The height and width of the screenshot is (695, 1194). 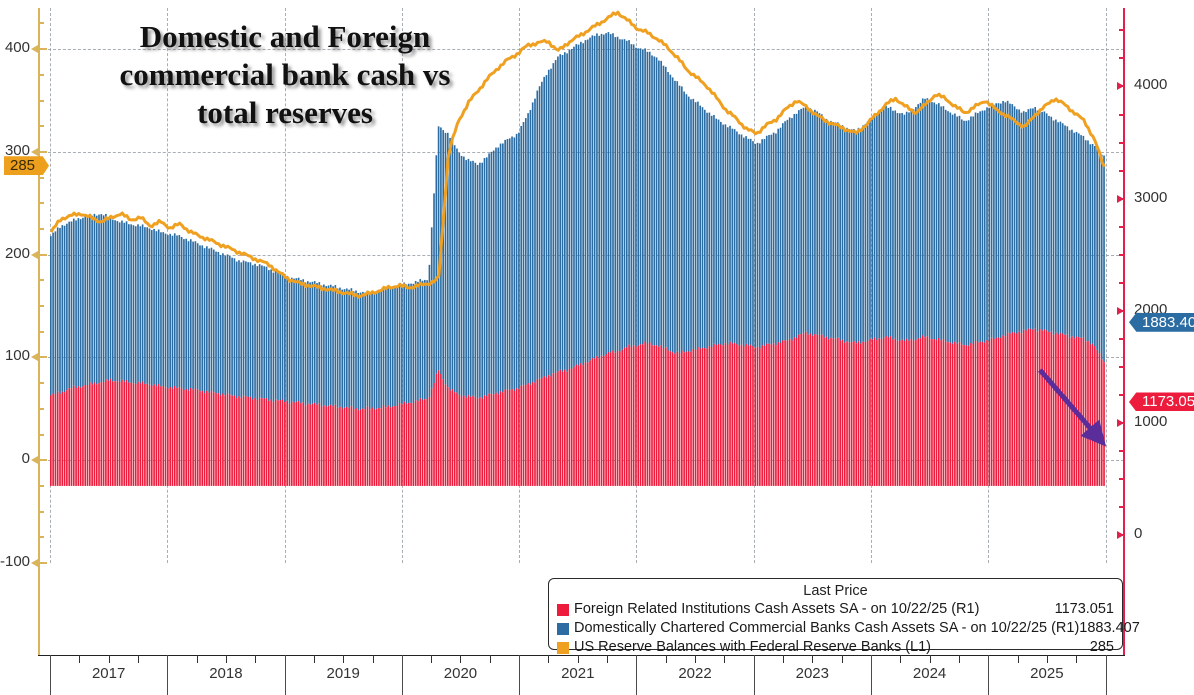 I want to click on legend-last-price: 1883.407, so click(x=1109, y=628).